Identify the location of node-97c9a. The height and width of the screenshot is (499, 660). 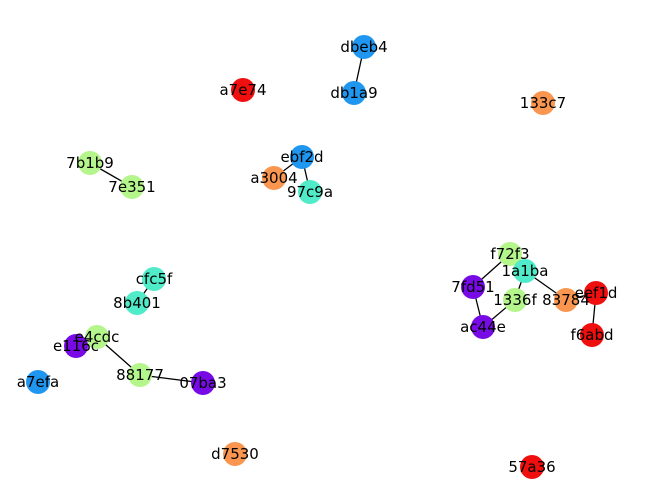
(310, 192).